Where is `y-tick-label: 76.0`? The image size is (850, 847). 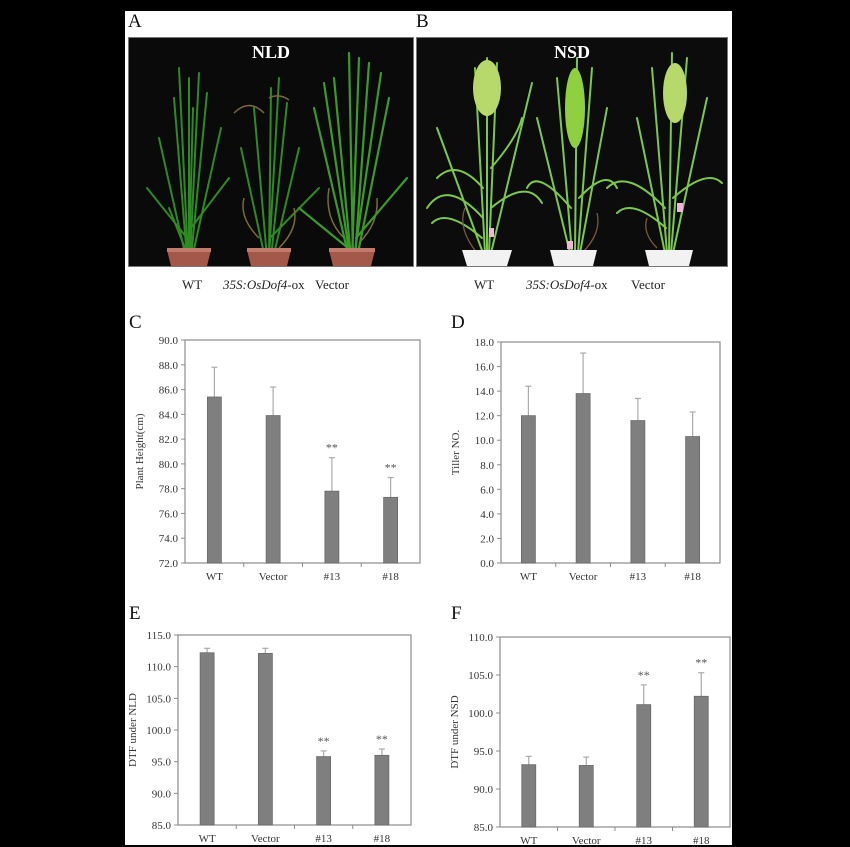
y-tick-label: 76.0 is located at coordinates (169, 514).